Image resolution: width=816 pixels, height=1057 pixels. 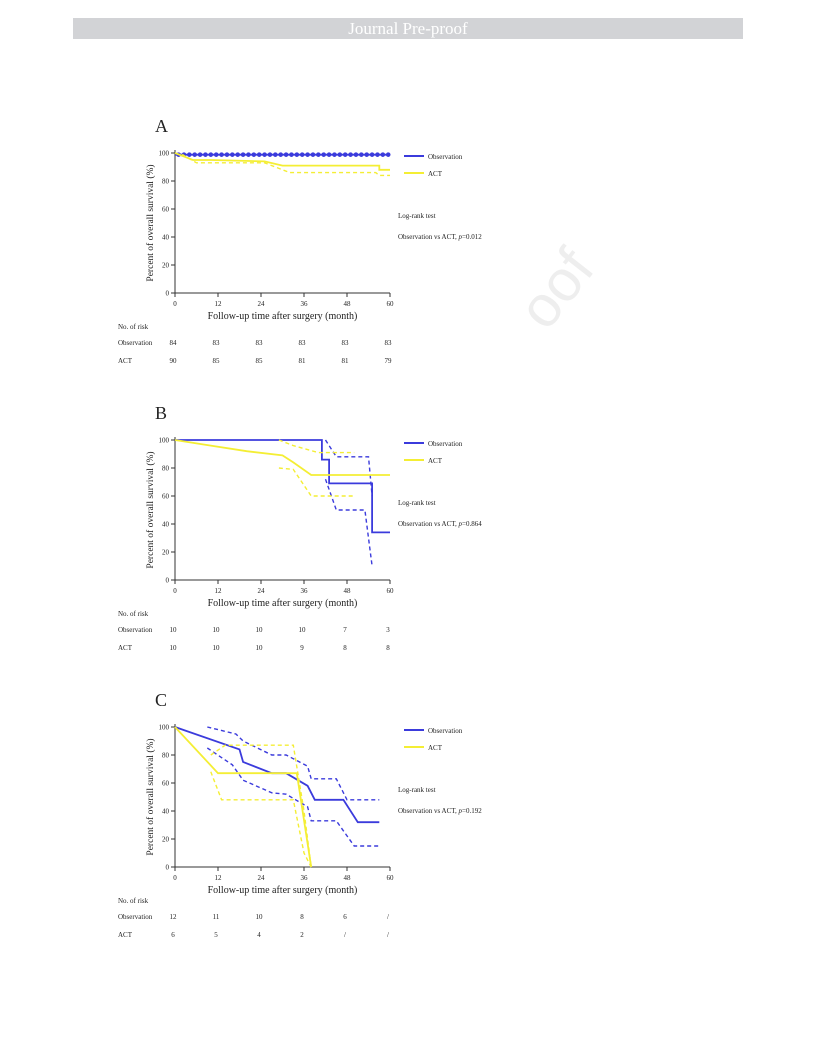 I want to click on y-tick-label: 100, so click(x=164, y=441).